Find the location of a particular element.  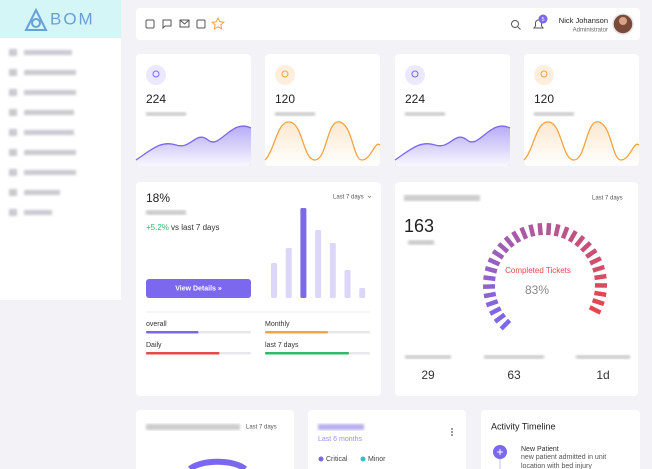

surgeries-subtitle: Last 6 months is located at coordinates (340, 439).